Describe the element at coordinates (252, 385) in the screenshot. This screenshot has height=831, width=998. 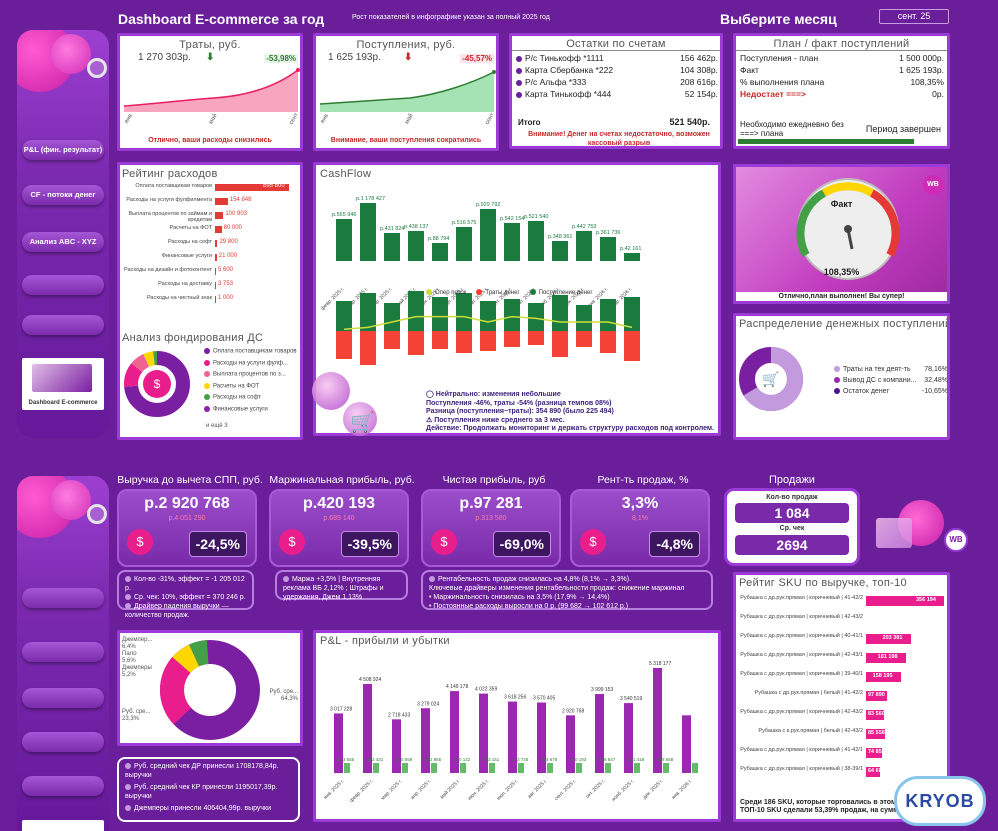
I see `funding-legend-item: Расчеты на ФОТ` at that location.